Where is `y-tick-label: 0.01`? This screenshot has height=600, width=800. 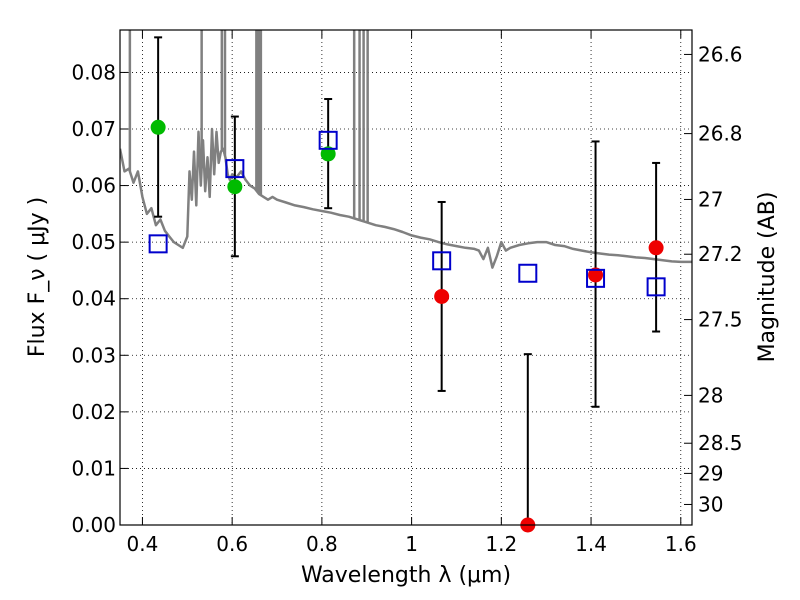 y-tick-label: 0.01 is located at coordinates (93, 468).